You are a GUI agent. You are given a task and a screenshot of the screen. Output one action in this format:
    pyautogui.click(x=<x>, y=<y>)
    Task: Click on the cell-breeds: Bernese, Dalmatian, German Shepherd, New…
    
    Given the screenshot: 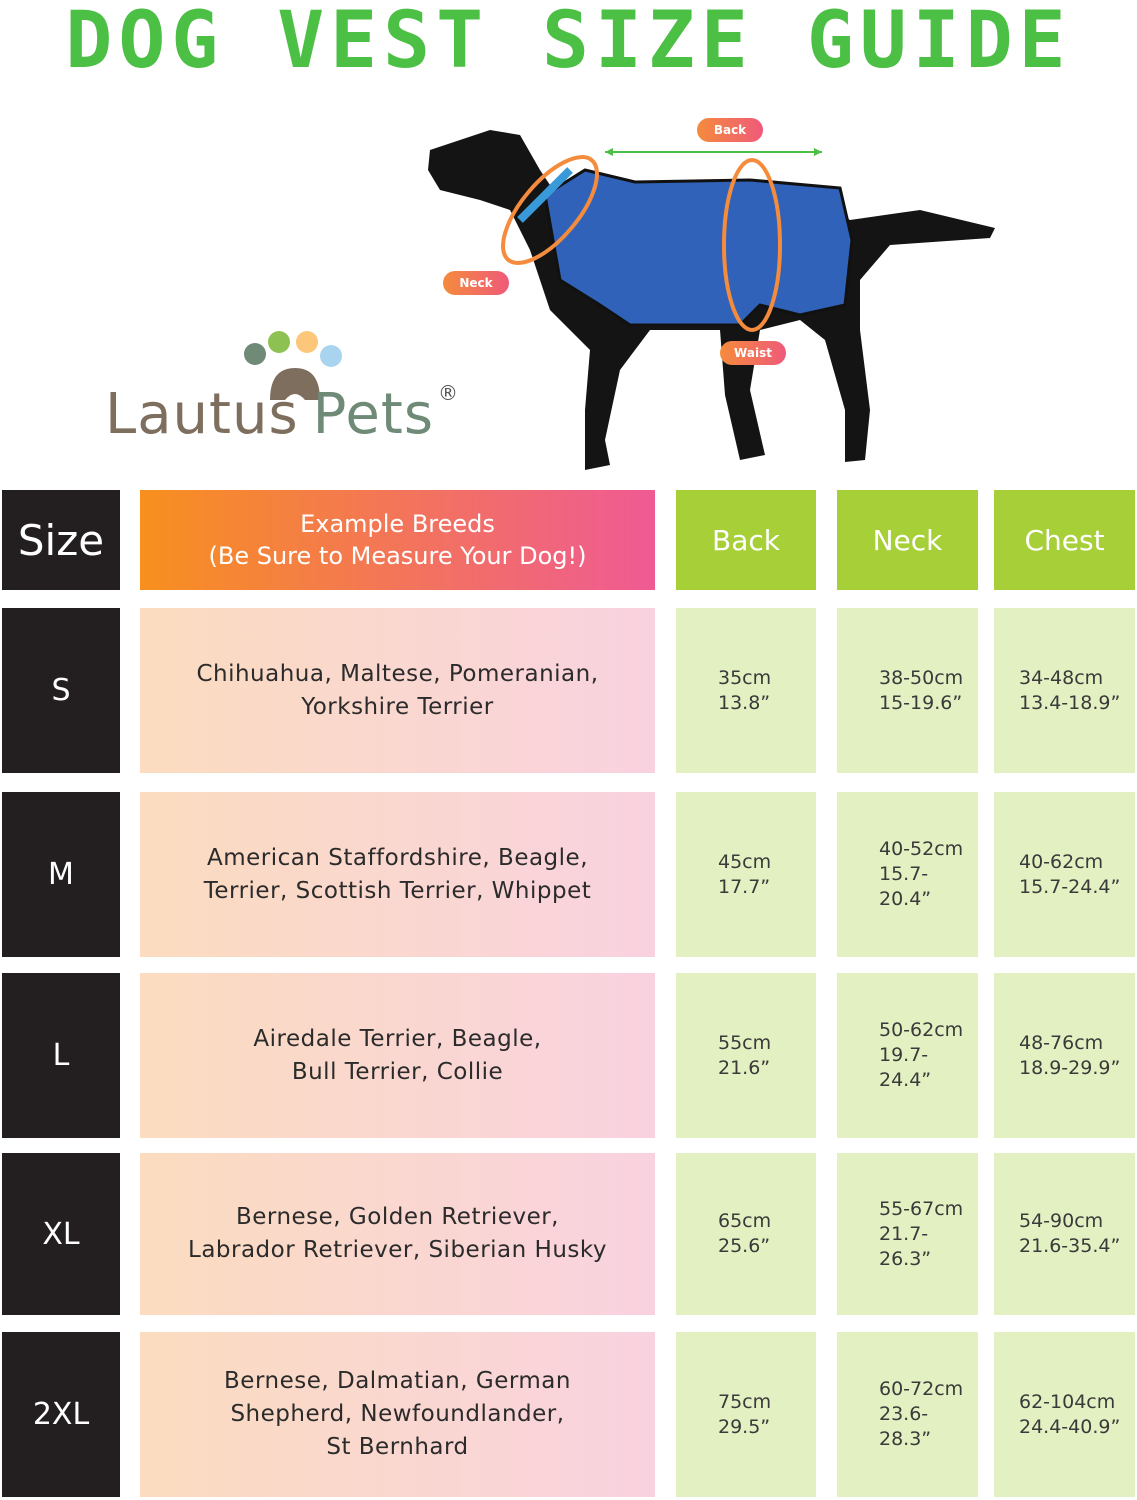 What is the action you would take?
    pyautogui.click(x=397, y=1414)
    